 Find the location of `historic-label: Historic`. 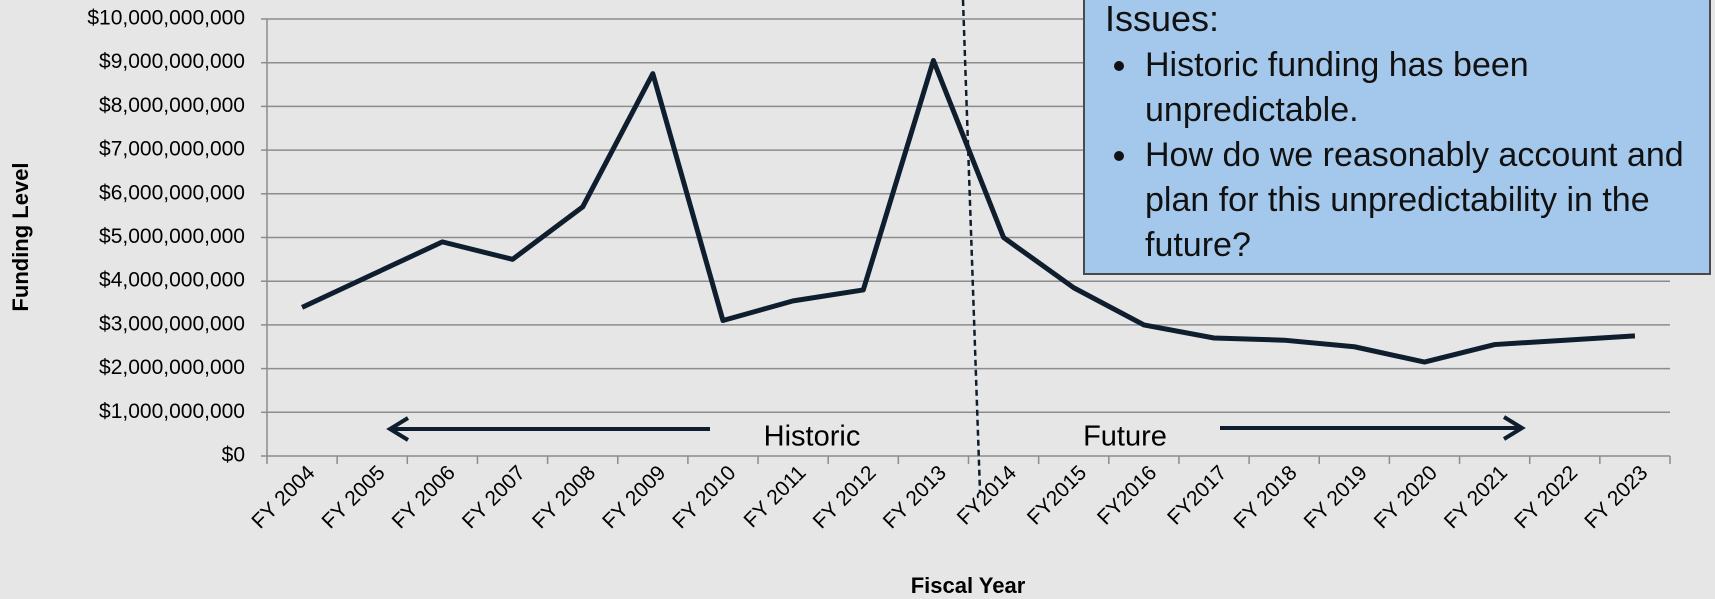

historic-label: Historic is located at coordinates (812, 437).